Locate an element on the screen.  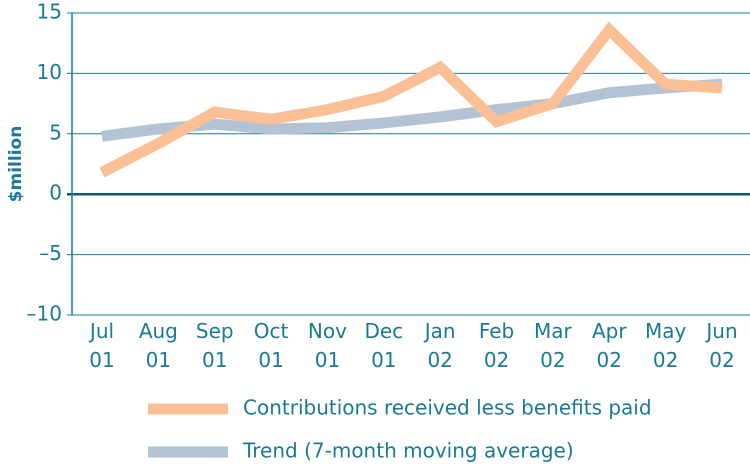
y-tick-label: 10 is located at coordinates (49, 72).